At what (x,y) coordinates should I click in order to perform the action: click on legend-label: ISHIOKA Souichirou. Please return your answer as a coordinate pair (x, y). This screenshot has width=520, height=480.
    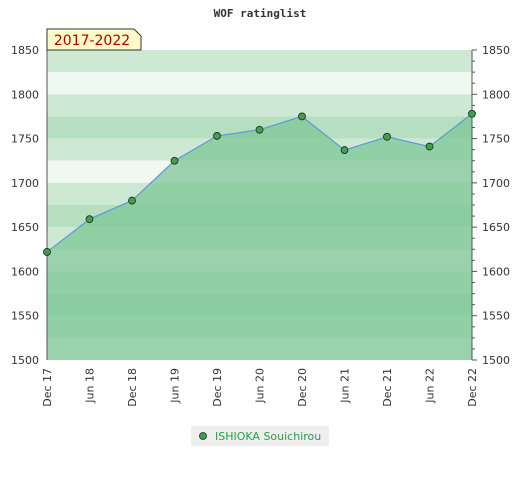
    Looking at the image, I should click on (268, 436).